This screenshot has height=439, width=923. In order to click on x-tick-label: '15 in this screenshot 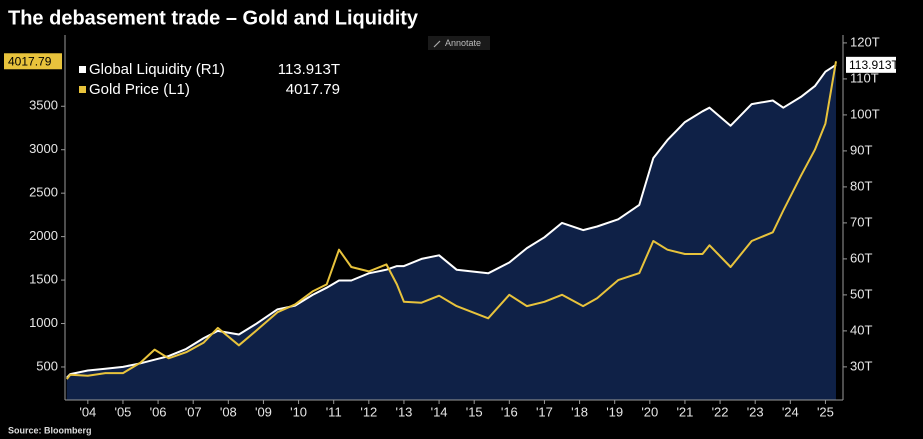, I will do `click(474, 411)`.